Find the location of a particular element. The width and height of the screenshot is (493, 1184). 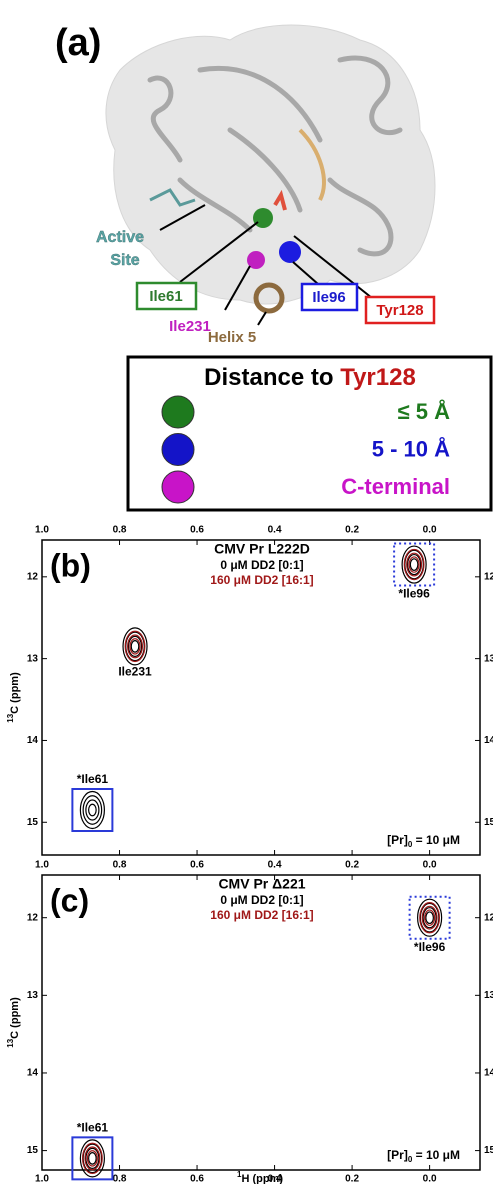

concentration-note: [Pr]0 = 10 μM is located at coordinates (423, 1156).